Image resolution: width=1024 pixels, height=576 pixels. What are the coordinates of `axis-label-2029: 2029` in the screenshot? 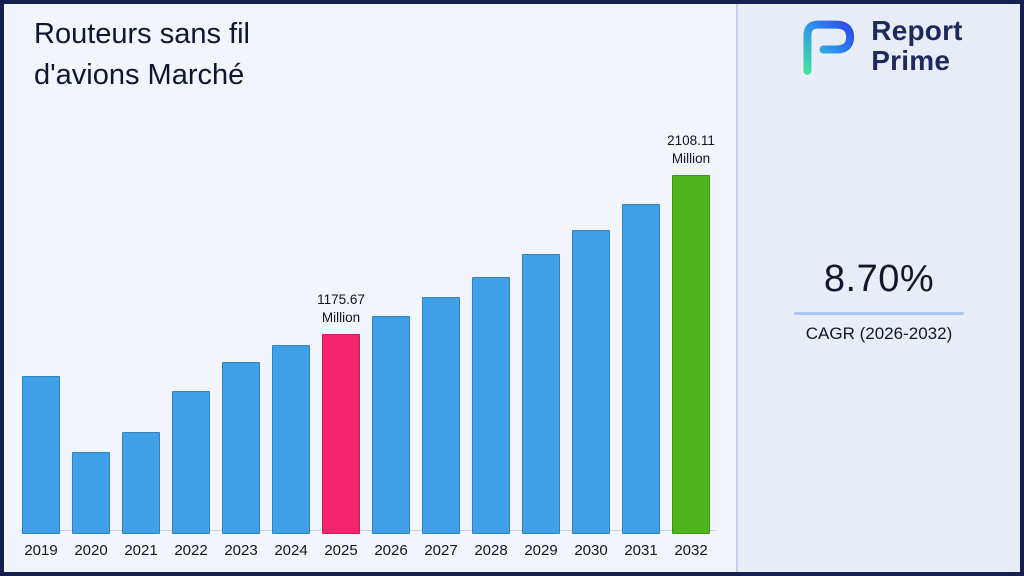 It's located at (541, 550).